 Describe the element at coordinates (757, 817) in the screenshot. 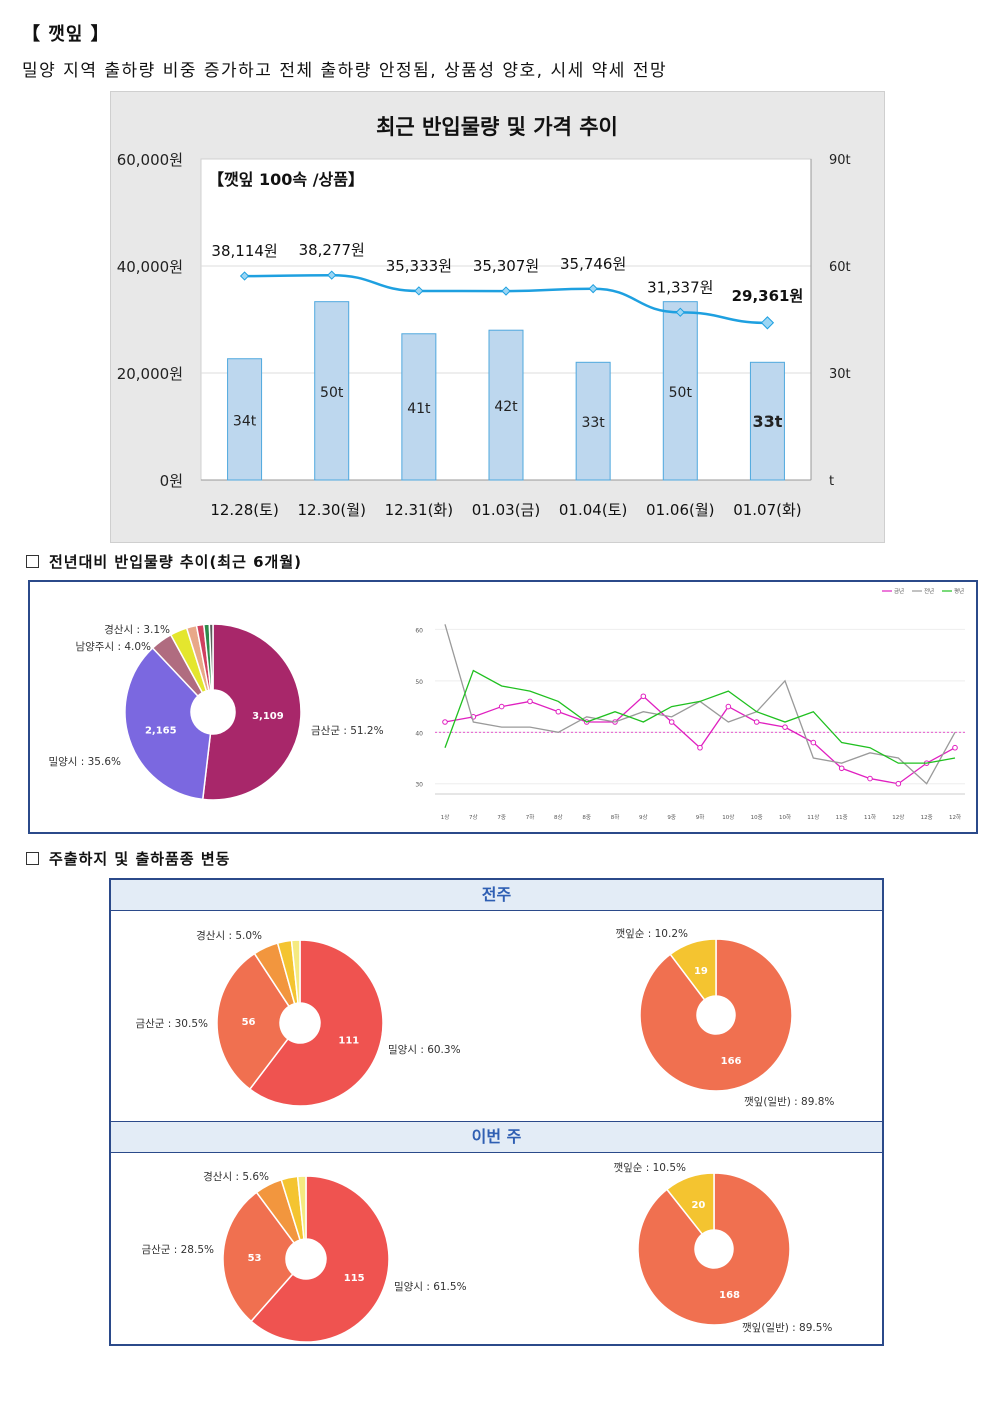

I see `x-tick-label: 10중` at that location.